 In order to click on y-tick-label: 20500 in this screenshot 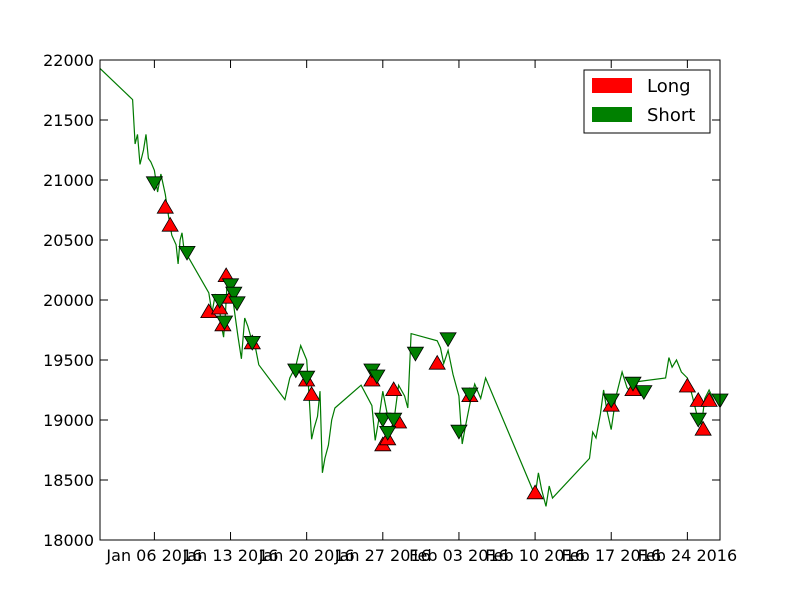, I will do `click(68, 240)`.